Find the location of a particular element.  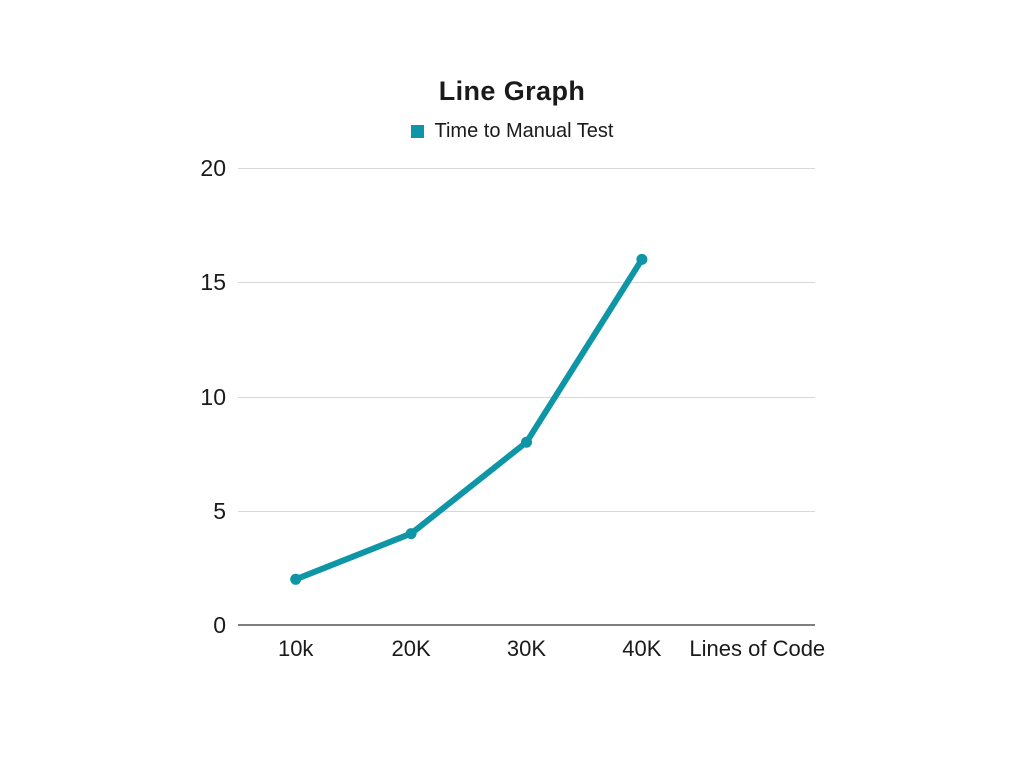

x-tick-label: 40K is located at coordinates (642, 648).